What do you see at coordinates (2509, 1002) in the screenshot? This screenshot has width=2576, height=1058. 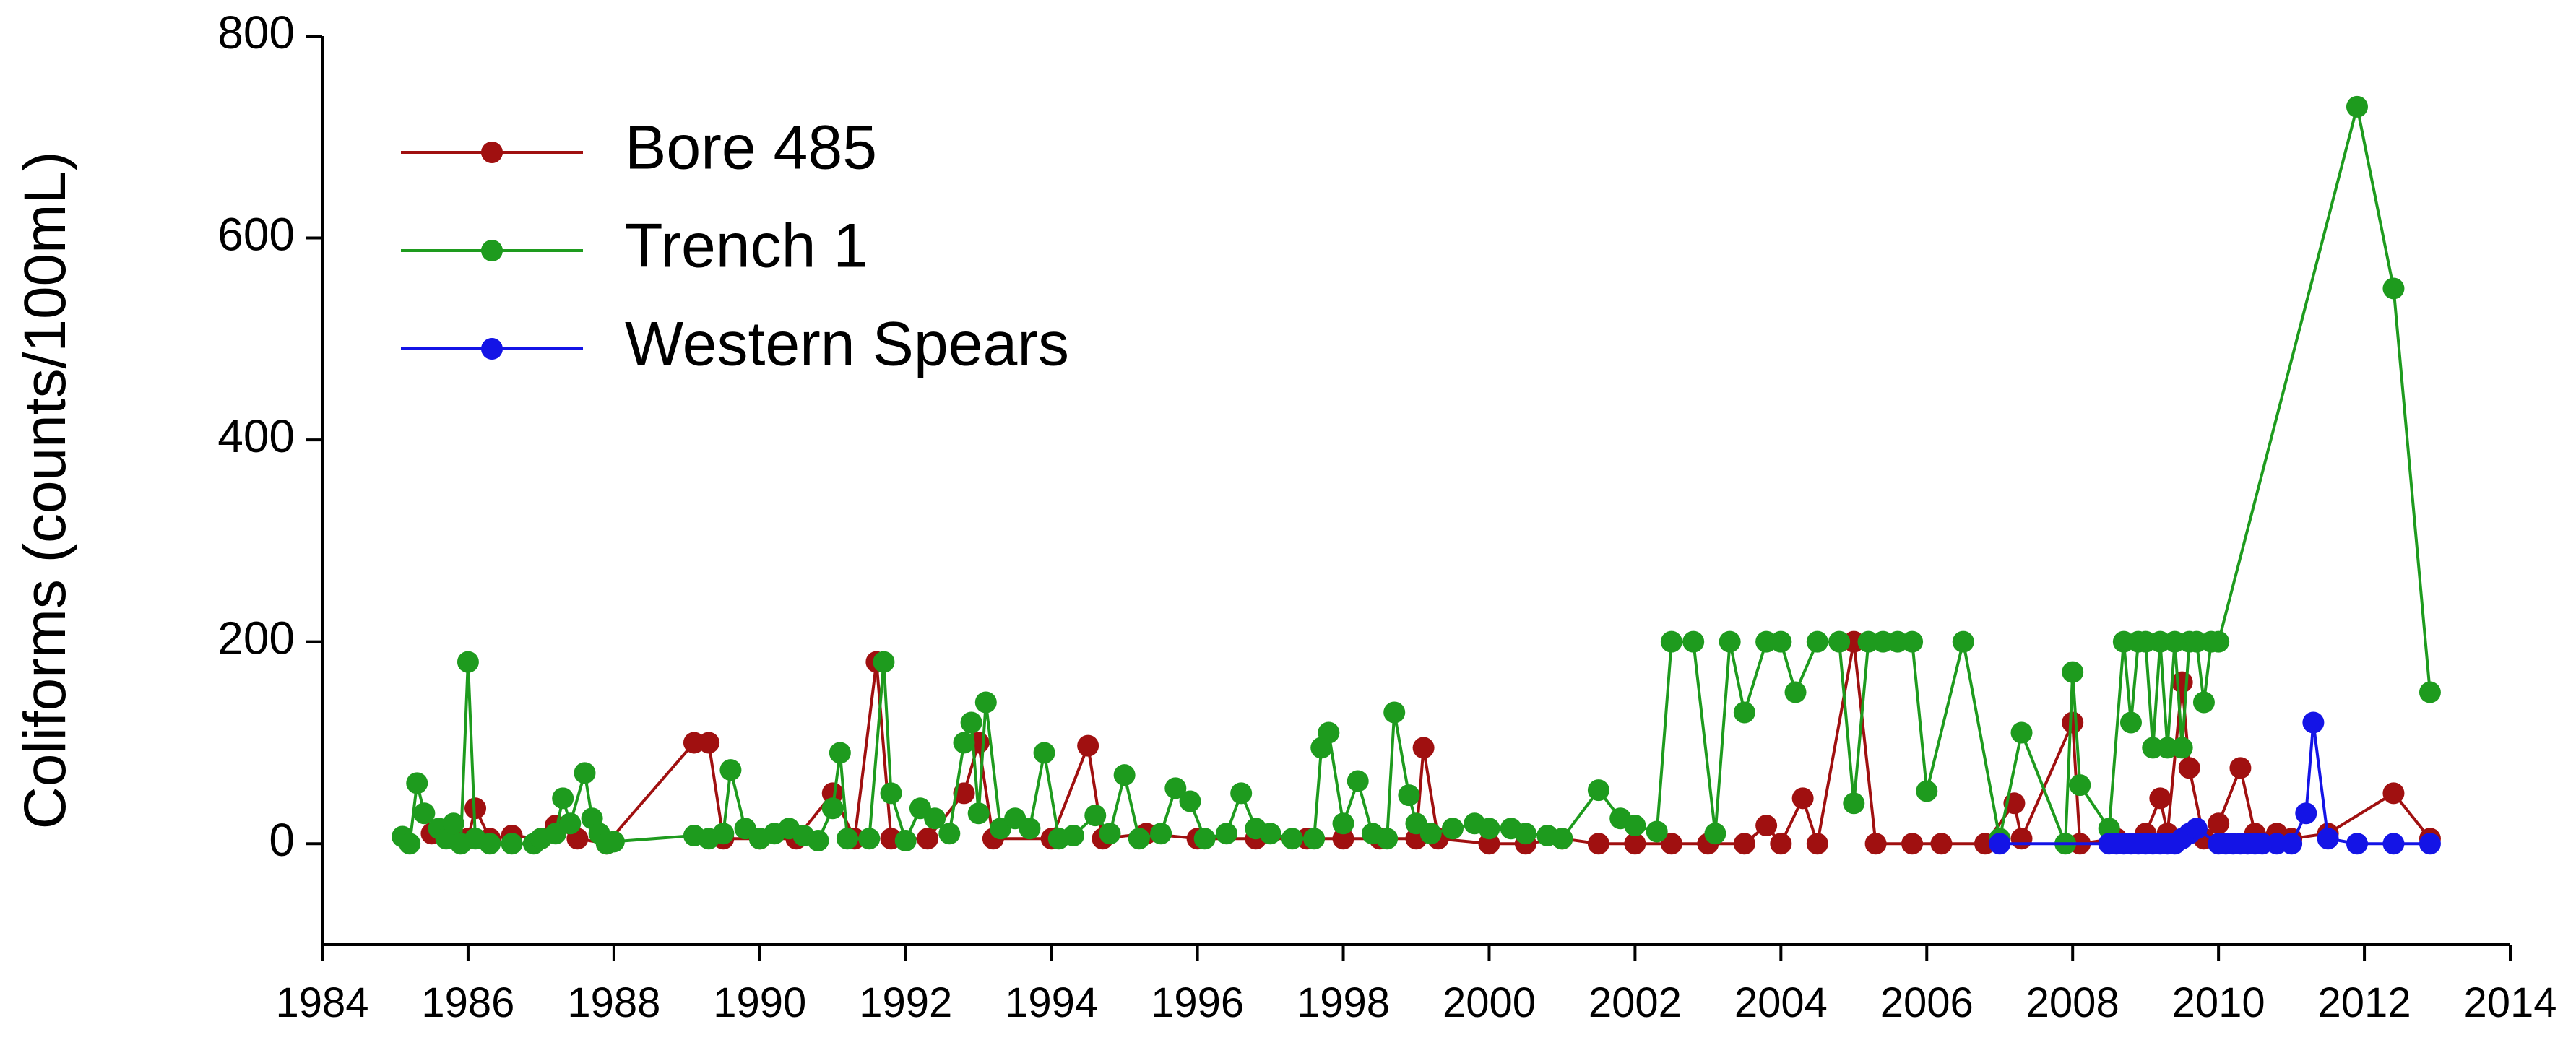 I see `x-tick-label: 2014` at bounding box center [2509, 1002].